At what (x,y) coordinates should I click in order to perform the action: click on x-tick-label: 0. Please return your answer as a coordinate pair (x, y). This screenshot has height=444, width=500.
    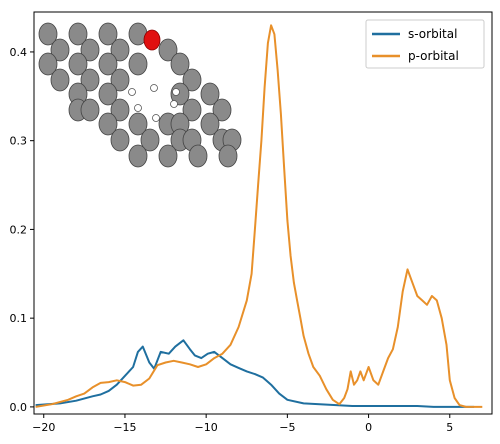
    Looking at the image, I should click on (368, 427).